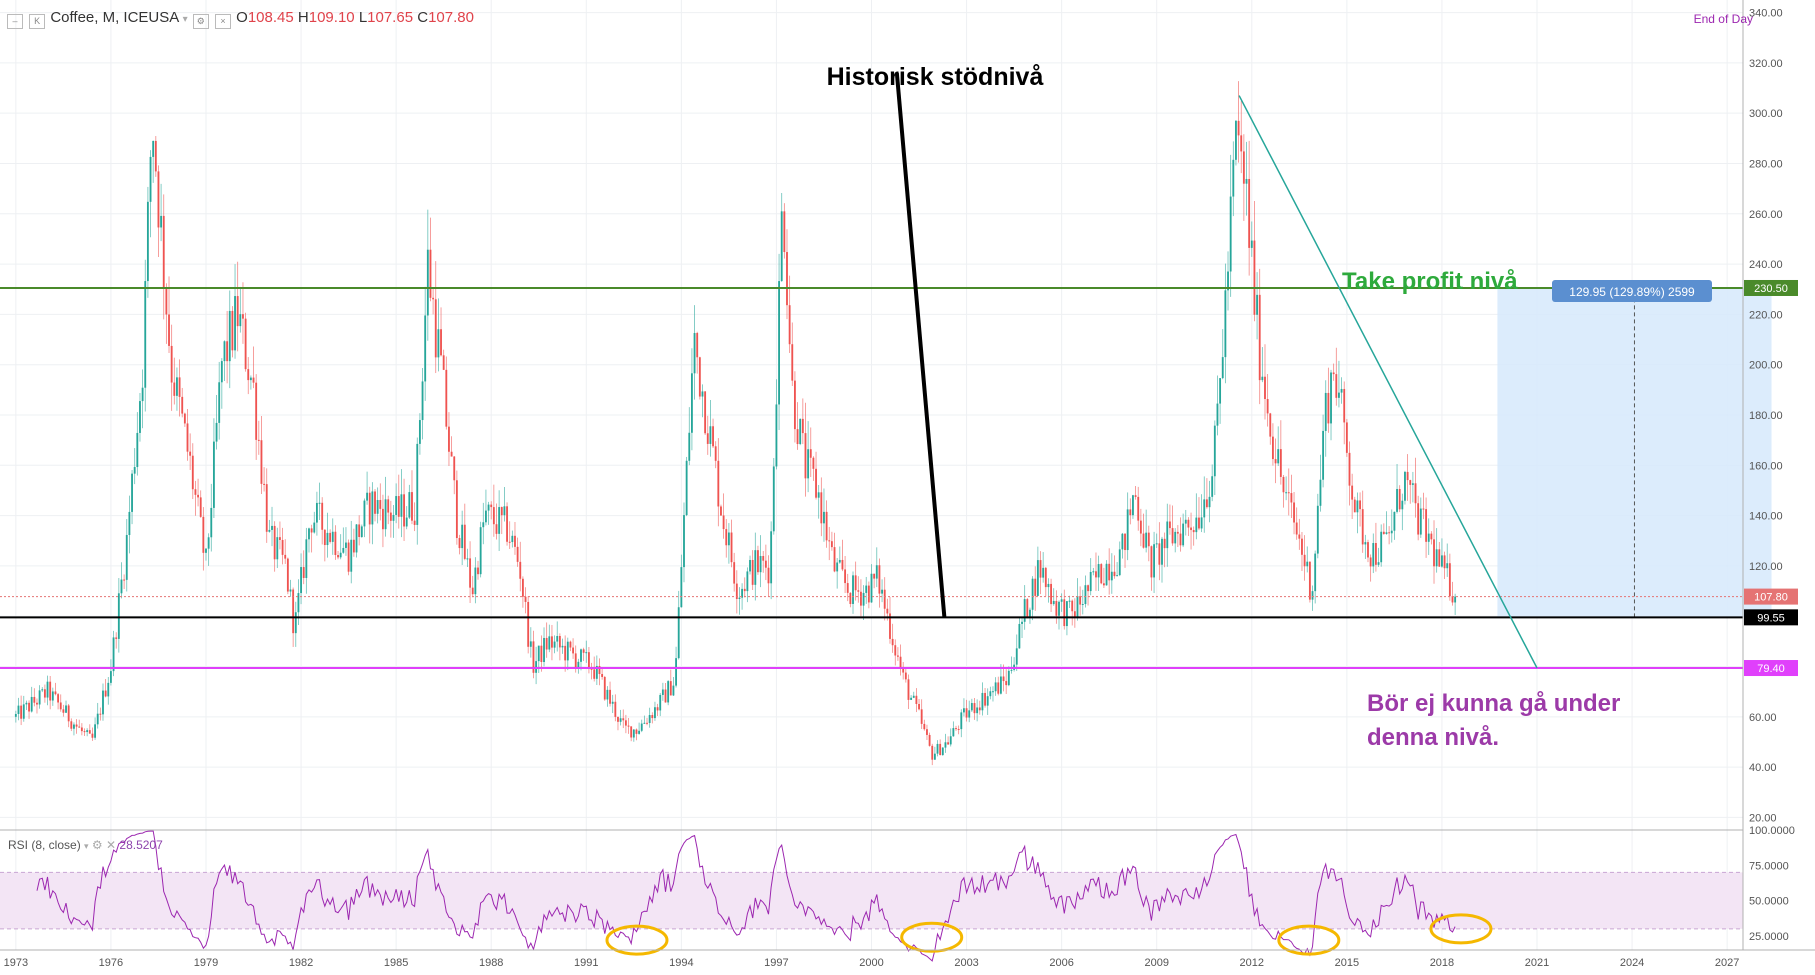 The height and width of the screenshot is (975, 1815). I want to click on rsi-settings-icon: ⚙ ✕, so click(104, 845).